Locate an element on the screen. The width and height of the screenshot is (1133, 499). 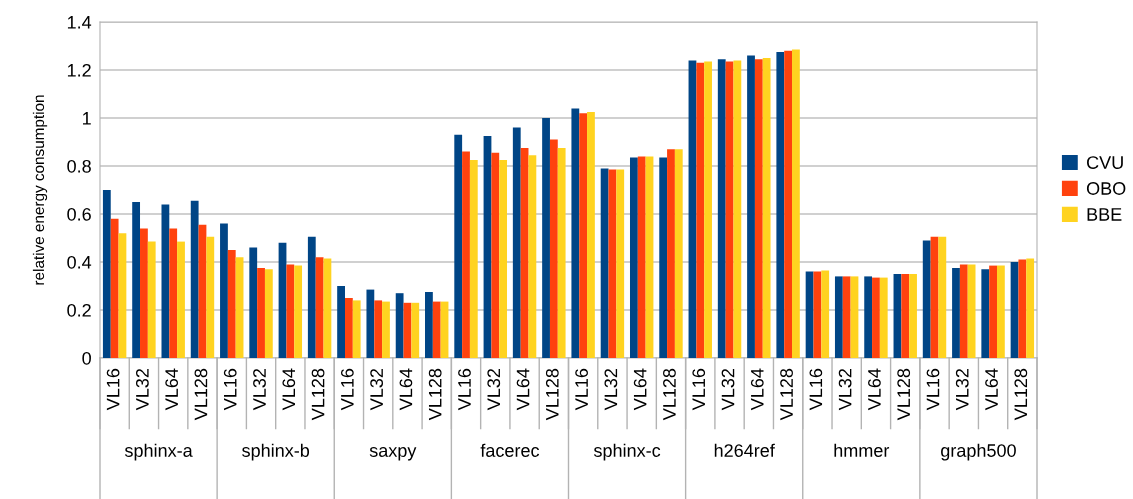
y-tick-label: 0.4 is located at coordinates (79, 262).